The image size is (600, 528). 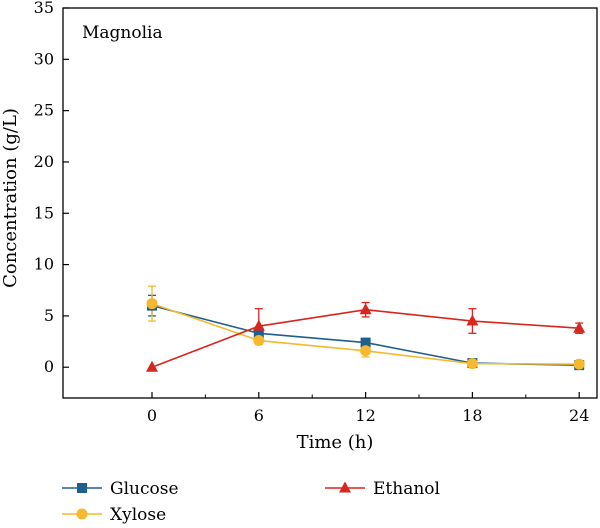 I want to click on legend-item-xylose: Xylose, so click(x=114, y=515).